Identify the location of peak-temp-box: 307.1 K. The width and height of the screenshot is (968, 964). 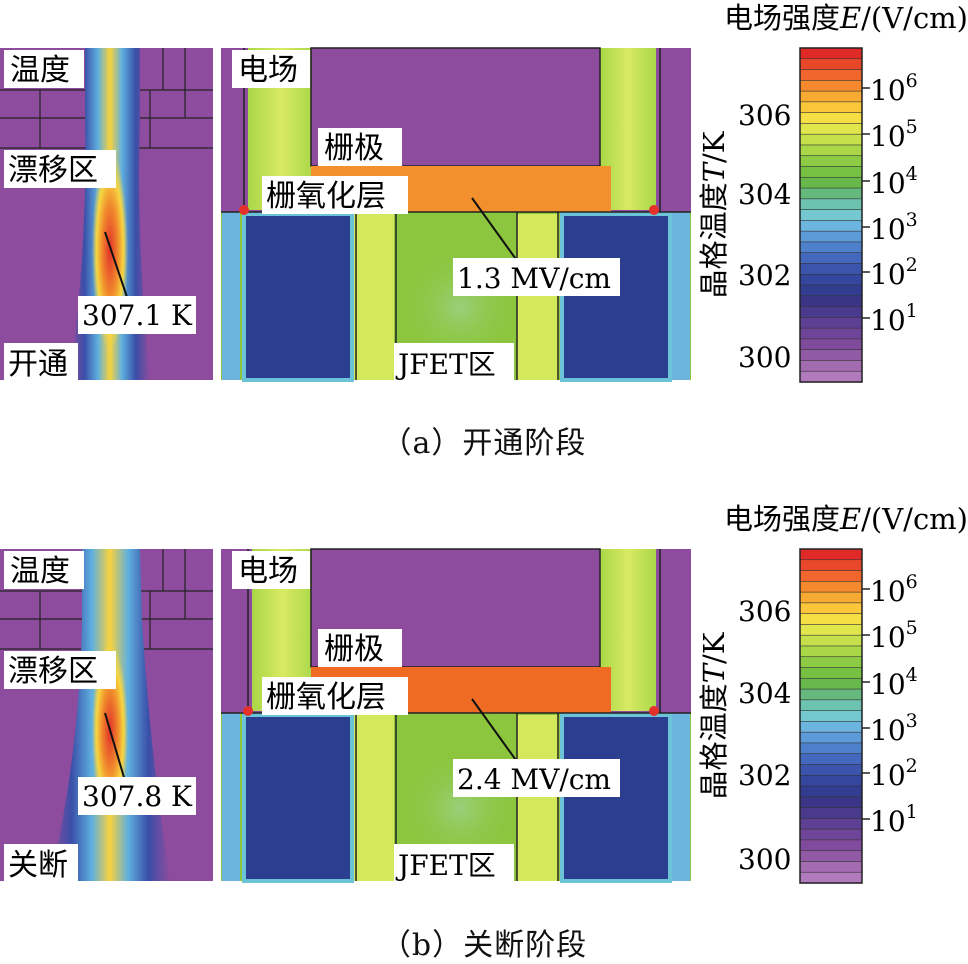
(137, 315).